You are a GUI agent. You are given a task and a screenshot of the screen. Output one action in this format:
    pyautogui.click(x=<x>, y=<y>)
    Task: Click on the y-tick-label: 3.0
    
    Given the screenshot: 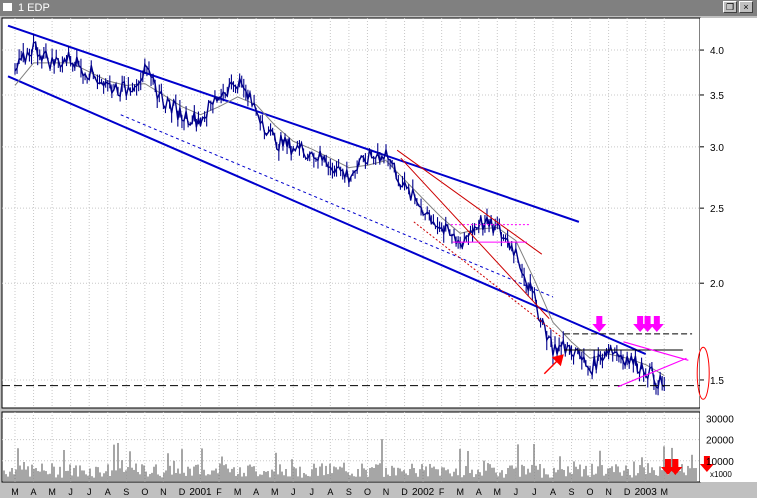 What is the action you would take?
    pyautogui.click(x=717, y=148)
    